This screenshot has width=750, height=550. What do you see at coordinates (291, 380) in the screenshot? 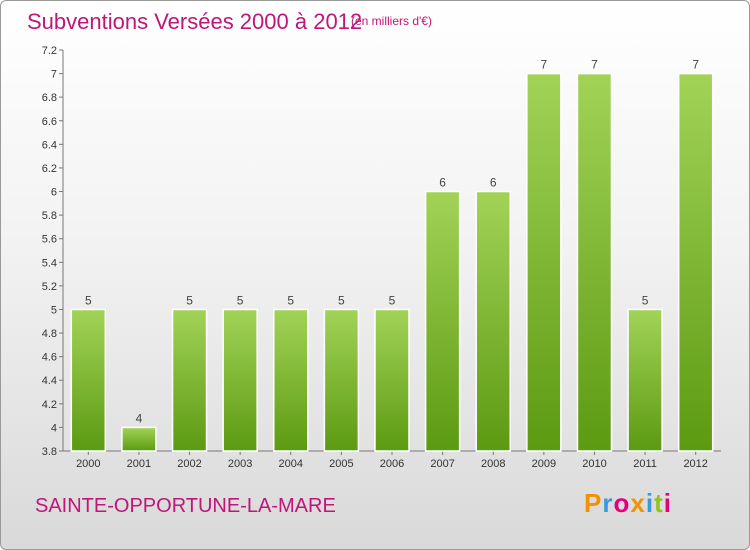
I see `bar-2004` at bounding box center [291, 380].